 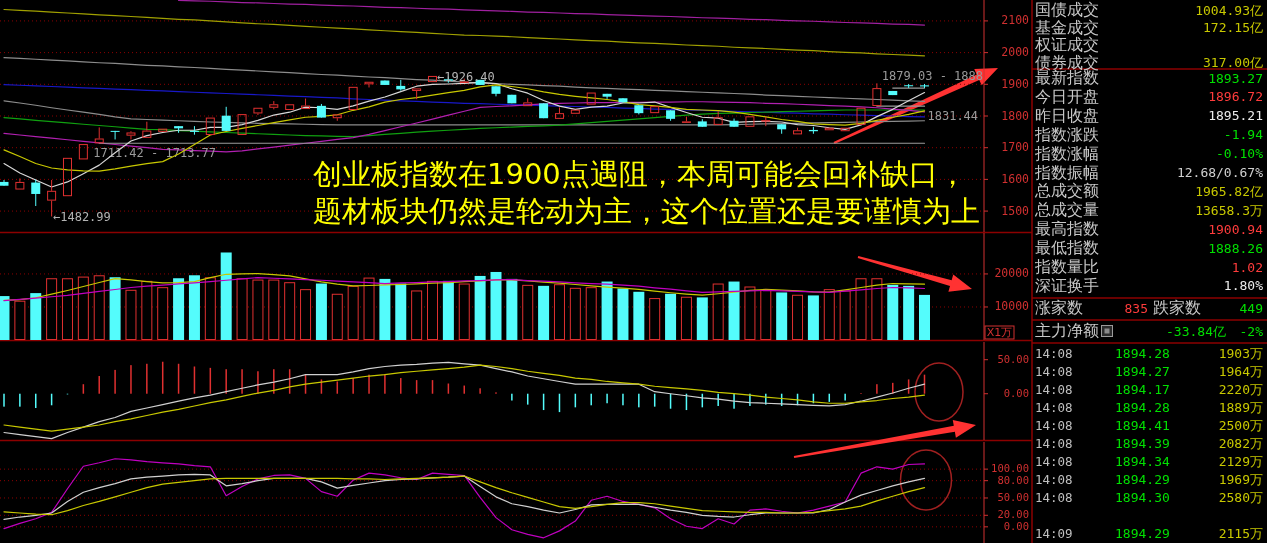 I want to click on text: 1889万, so click(x=1240, y=407).